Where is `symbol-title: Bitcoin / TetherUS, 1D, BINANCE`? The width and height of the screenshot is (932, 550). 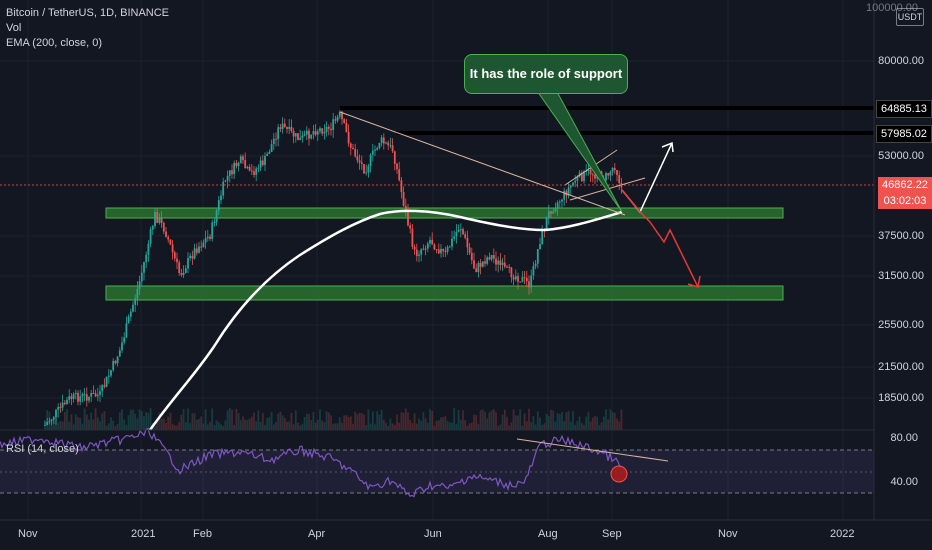
symbol-title: Bitcoin / TetherUS, 1D, BINANCE is located at coordinates (88, 13).